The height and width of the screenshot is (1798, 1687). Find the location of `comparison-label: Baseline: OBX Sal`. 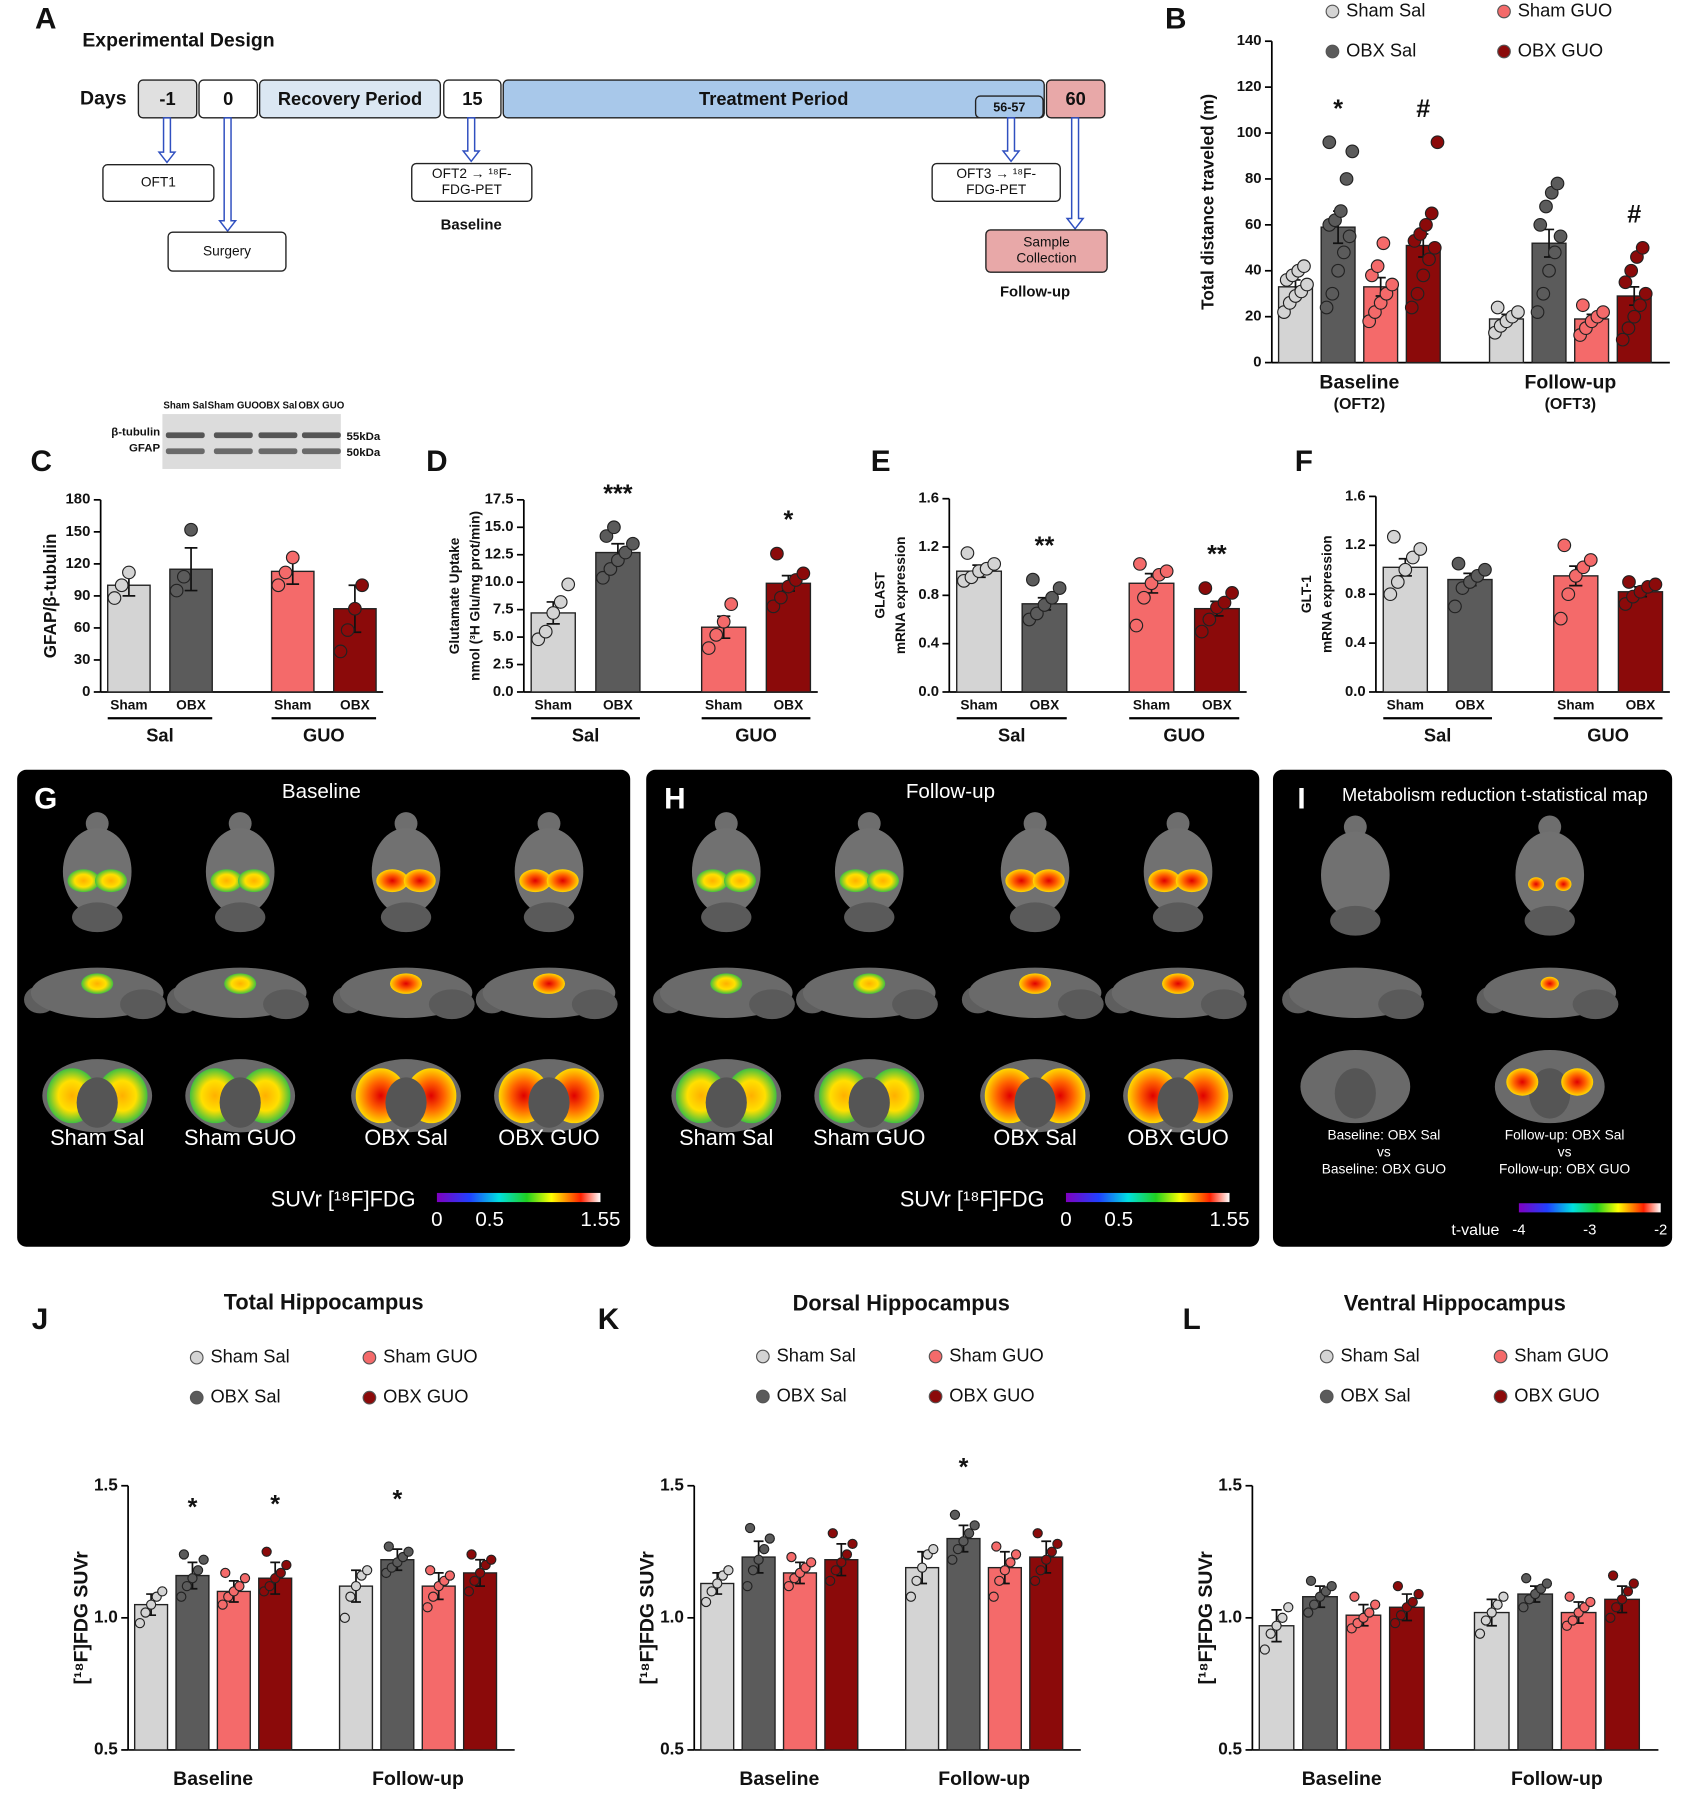

comparison-label: Baseline: OBX Sal is located at coordinates (1383, 1134).